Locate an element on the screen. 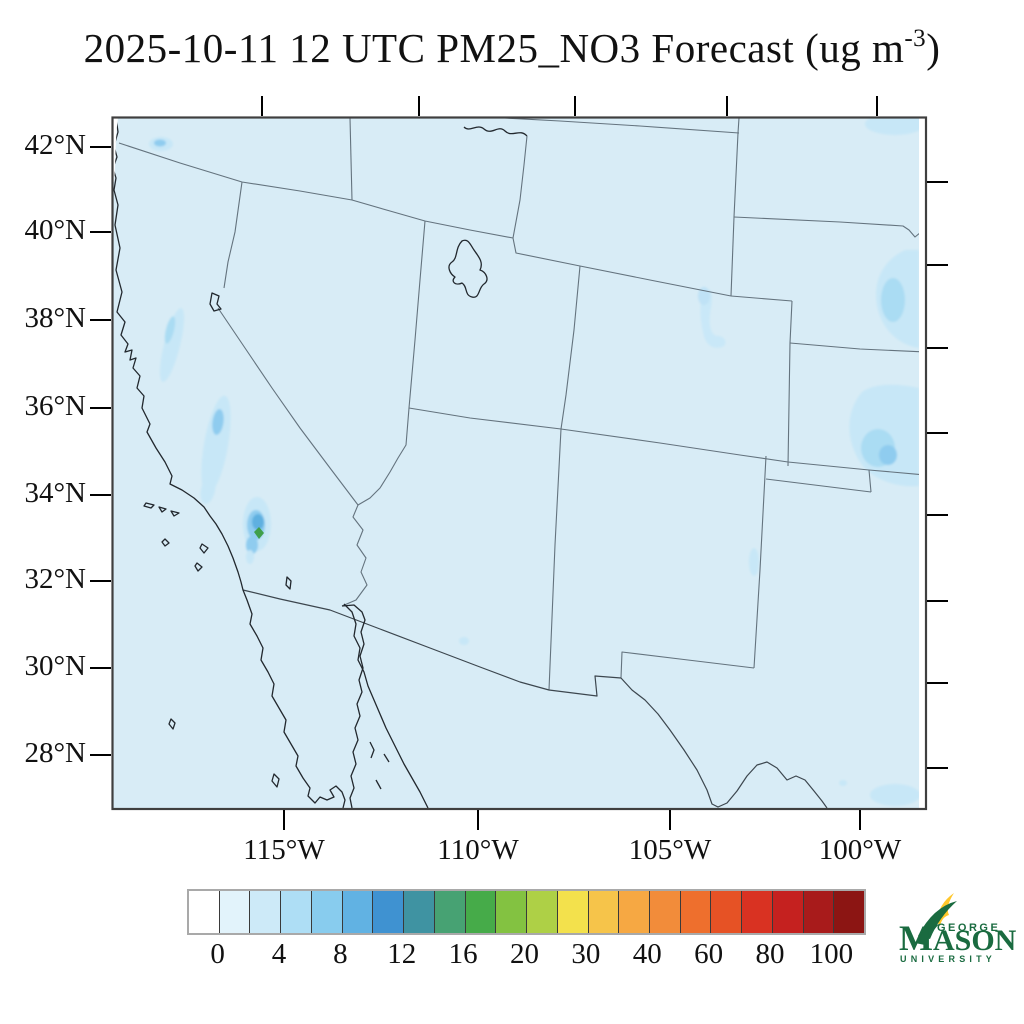 The image size is (1024, 1024). lon-tick-label: 100°W is located at coordinates (860, 850).